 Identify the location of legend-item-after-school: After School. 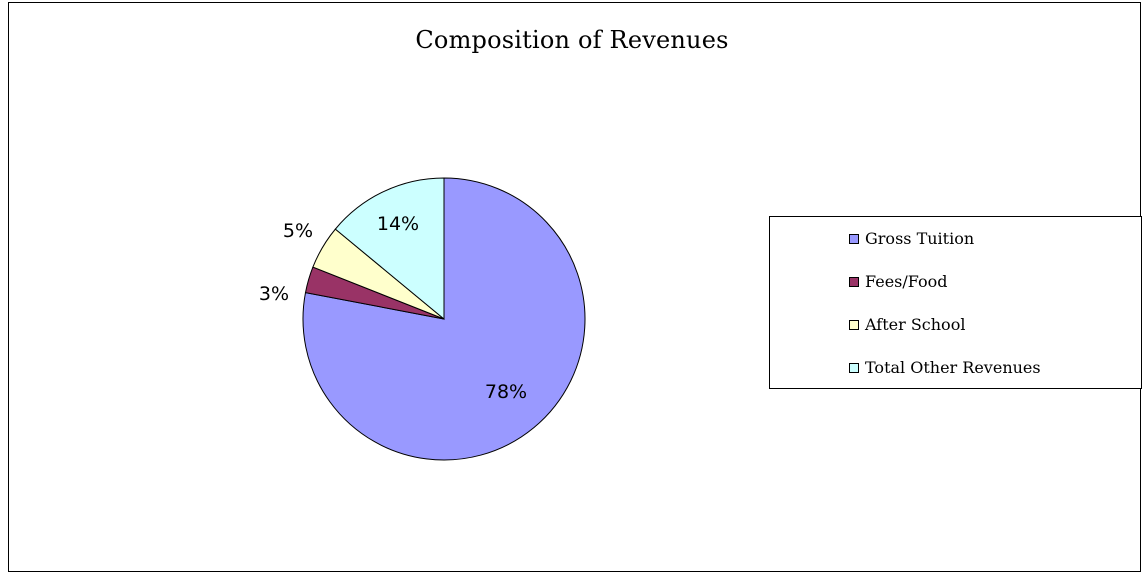
(955, 334).